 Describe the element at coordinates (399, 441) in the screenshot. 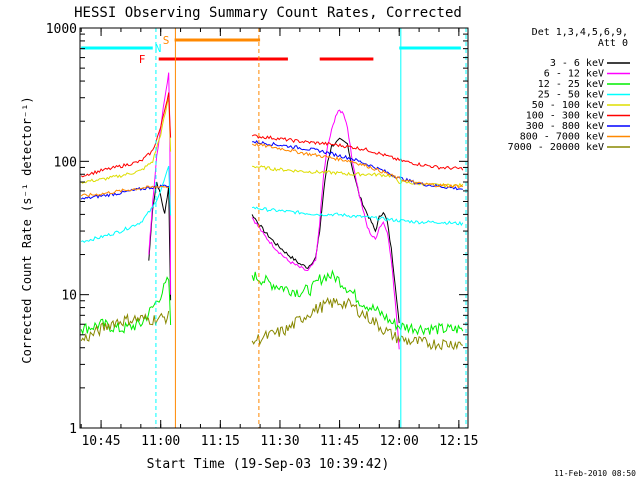

I see `x-tick-label: 12:00` at that location.